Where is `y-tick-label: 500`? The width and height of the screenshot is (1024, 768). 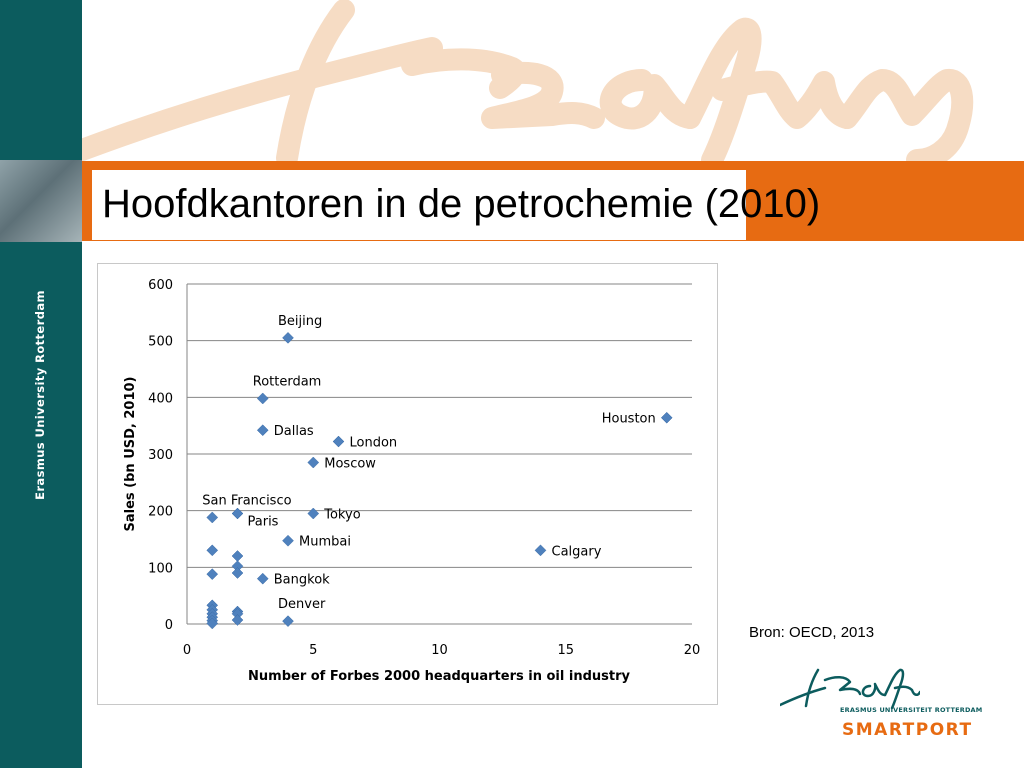
y-tick-label: 500 is located at coordinates (160, 342).